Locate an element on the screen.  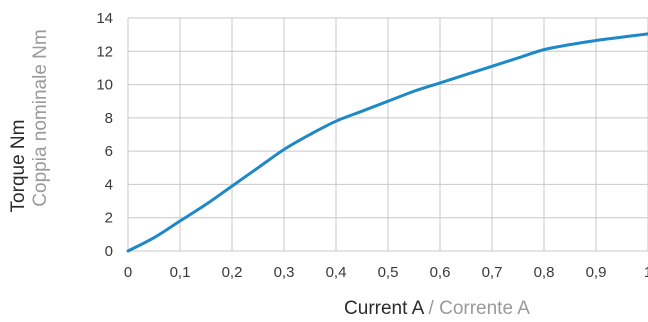
x-tick-label: 0,3 is located at coordinates (284, 272).